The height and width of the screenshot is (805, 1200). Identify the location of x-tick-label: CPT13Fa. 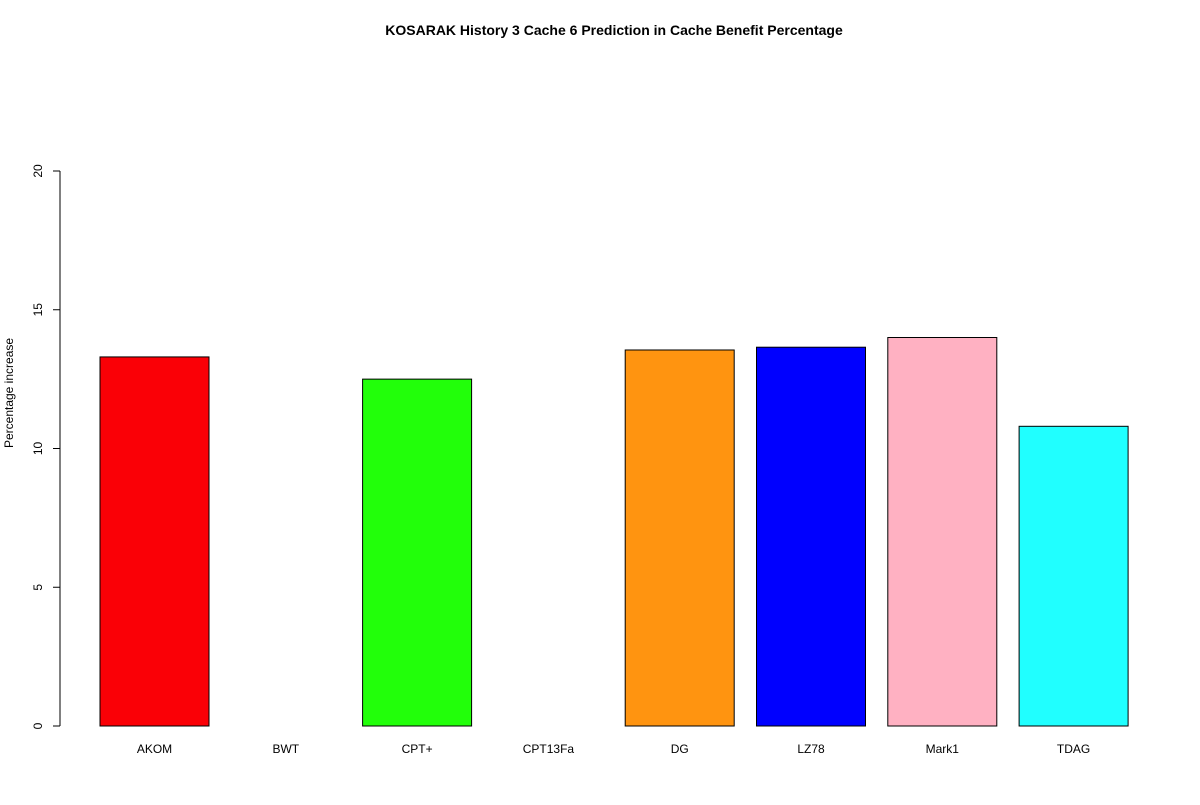
(549, 749).